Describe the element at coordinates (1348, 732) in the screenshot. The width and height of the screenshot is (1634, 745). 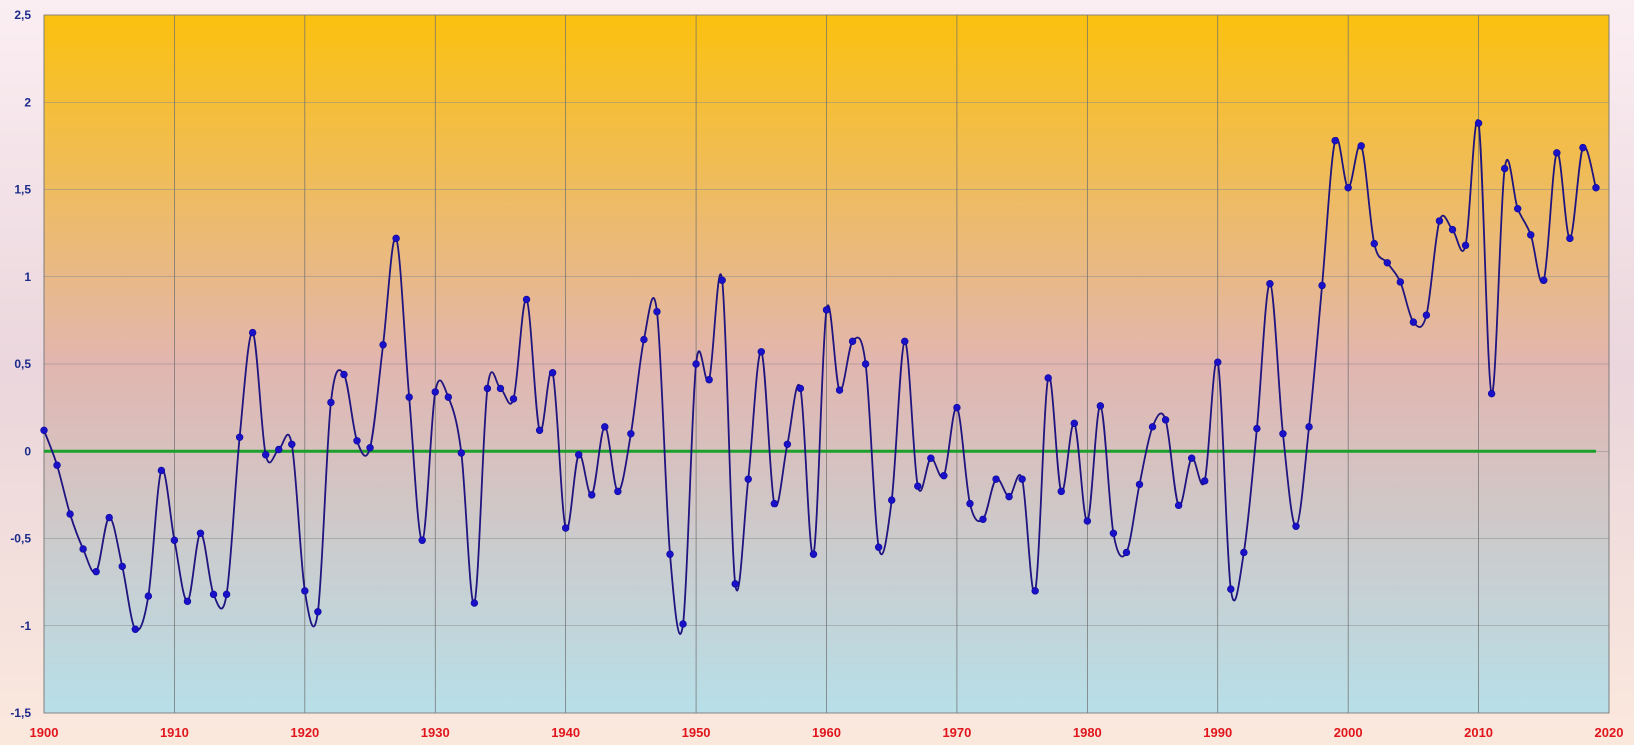
I see `x-tick-label: 2000` at that location.